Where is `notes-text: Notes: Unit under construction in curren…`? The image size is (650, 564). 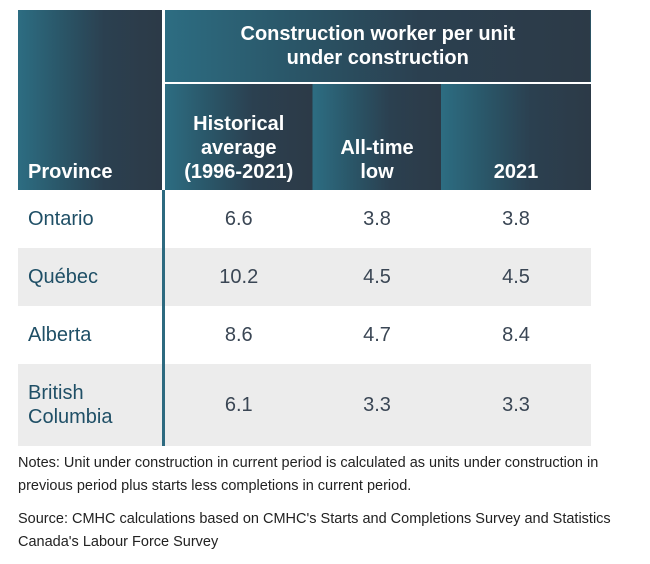
notes-text: Notes: Unit under construction in curren… is located at coordinates (308, 474).